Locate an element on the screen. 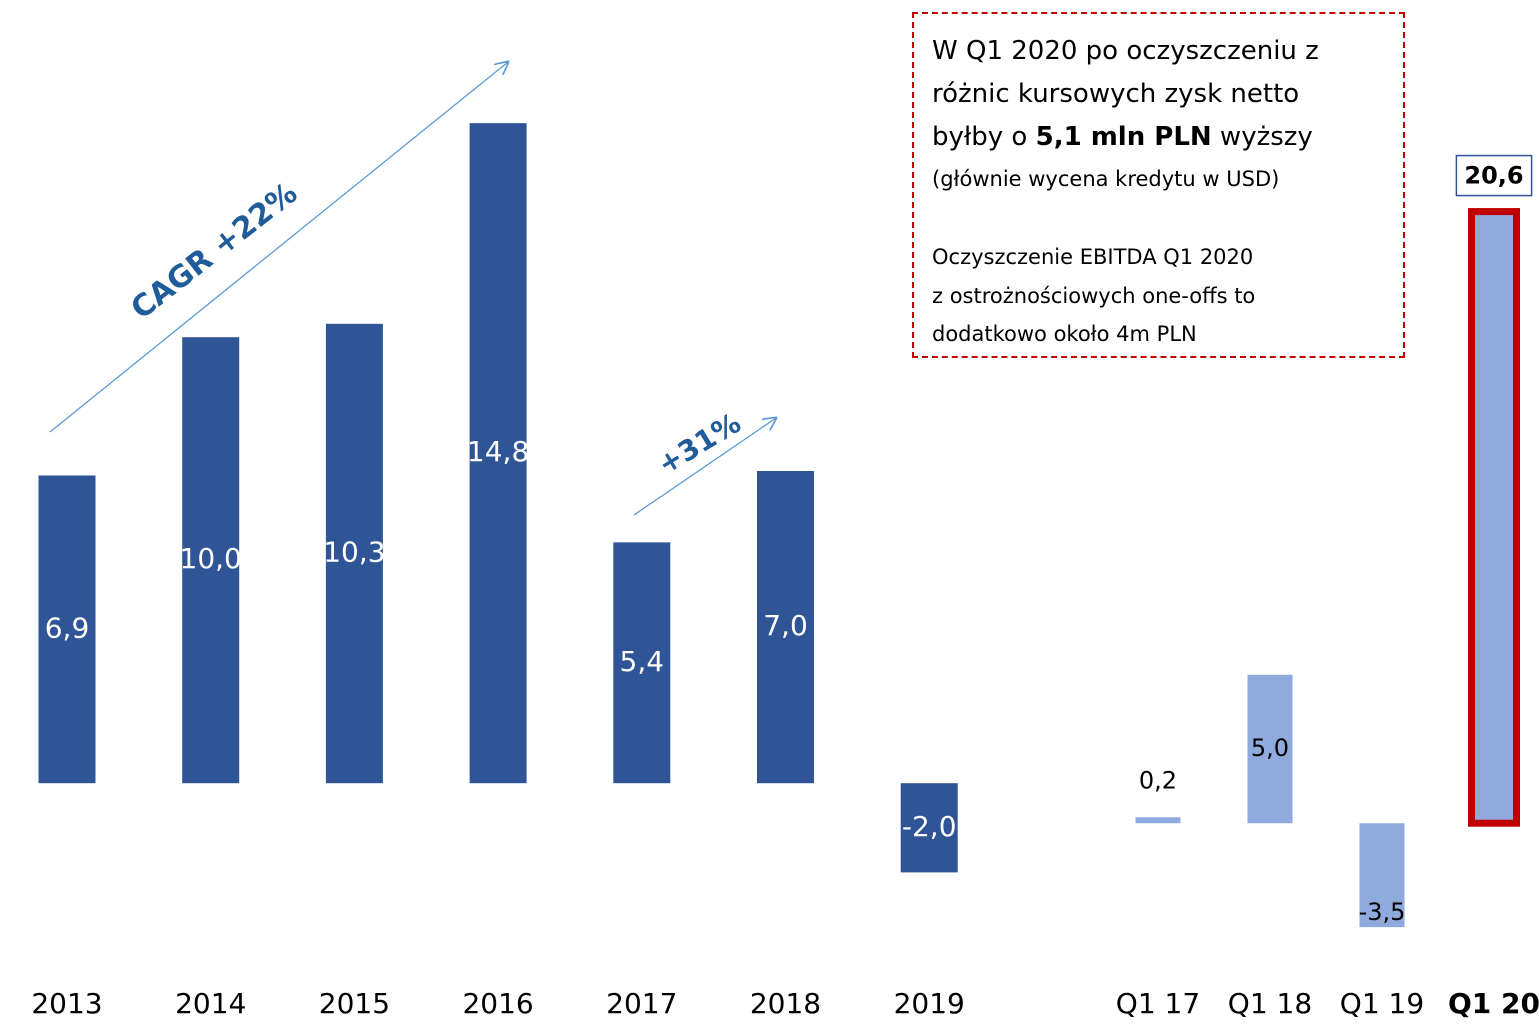 The height and width of the screenshot is (1024, 1539). data-label: -3,5 is located at coordinates (1382, 912).